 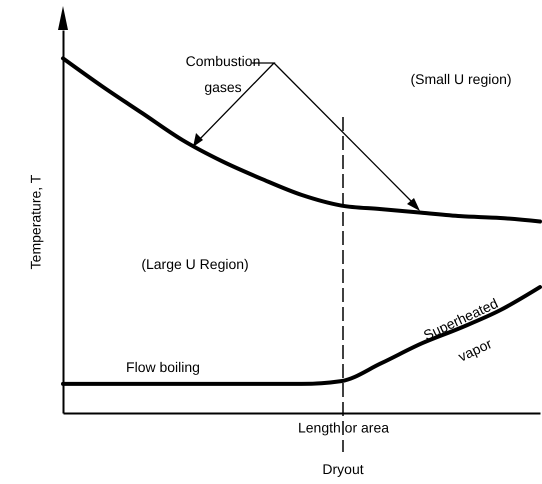 What do you see at coordinates (461, 79) in the screenshot?
I see `annotation: (Small U region)` at bounding box center [461, 79].